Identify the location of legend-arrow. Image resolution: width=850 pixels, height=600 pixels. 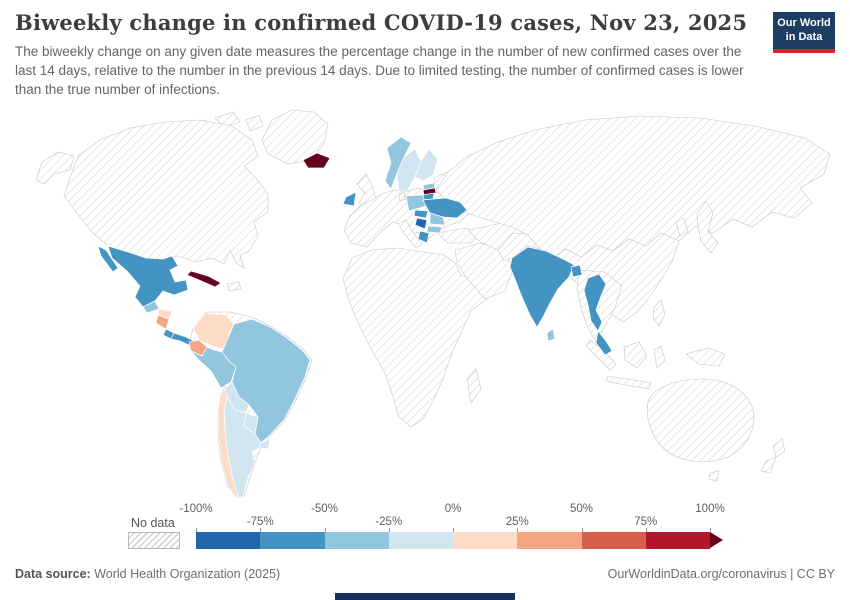
(716, 540).